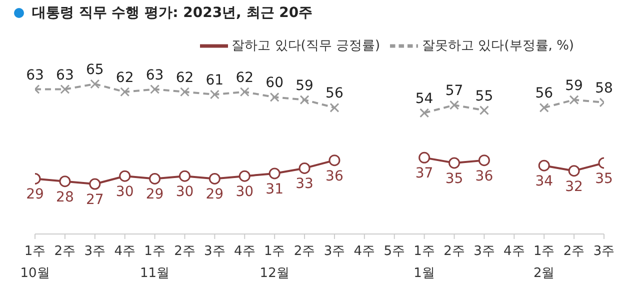 The image size is (640, 292). What do you see at coordinates (424, 98) in the screenshot?
I see `data-label: 54` at bounding box center [424, 98].